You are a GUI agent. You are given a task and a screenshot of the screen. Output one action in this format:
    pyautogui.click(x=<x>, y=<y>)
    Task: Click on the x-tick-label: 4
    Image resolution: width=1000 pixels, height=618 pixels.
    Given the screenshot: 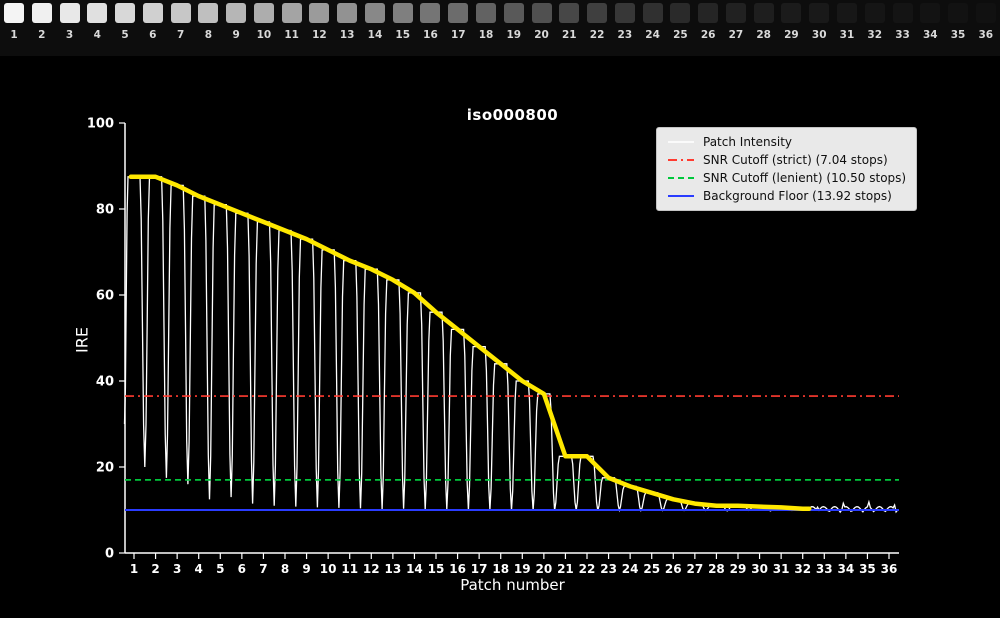 What is the action you would take?
    pyautogui.click(x=199, y=569)
    